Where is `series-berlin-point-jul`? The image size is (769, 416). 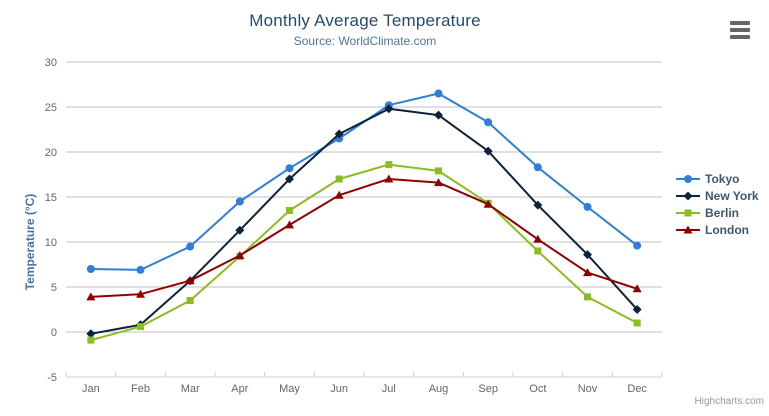 series-berlin-point-jul is located at coordinates (389, 165).